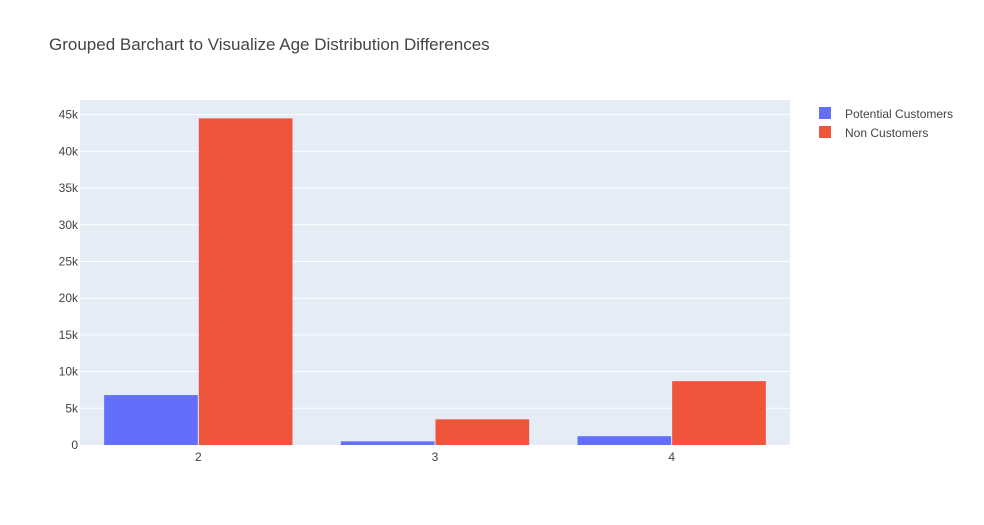  What do you see at coordinates (74, 445) in the screenshot?
I see `y-tick-label: 0` at bounding box center [74, 445].